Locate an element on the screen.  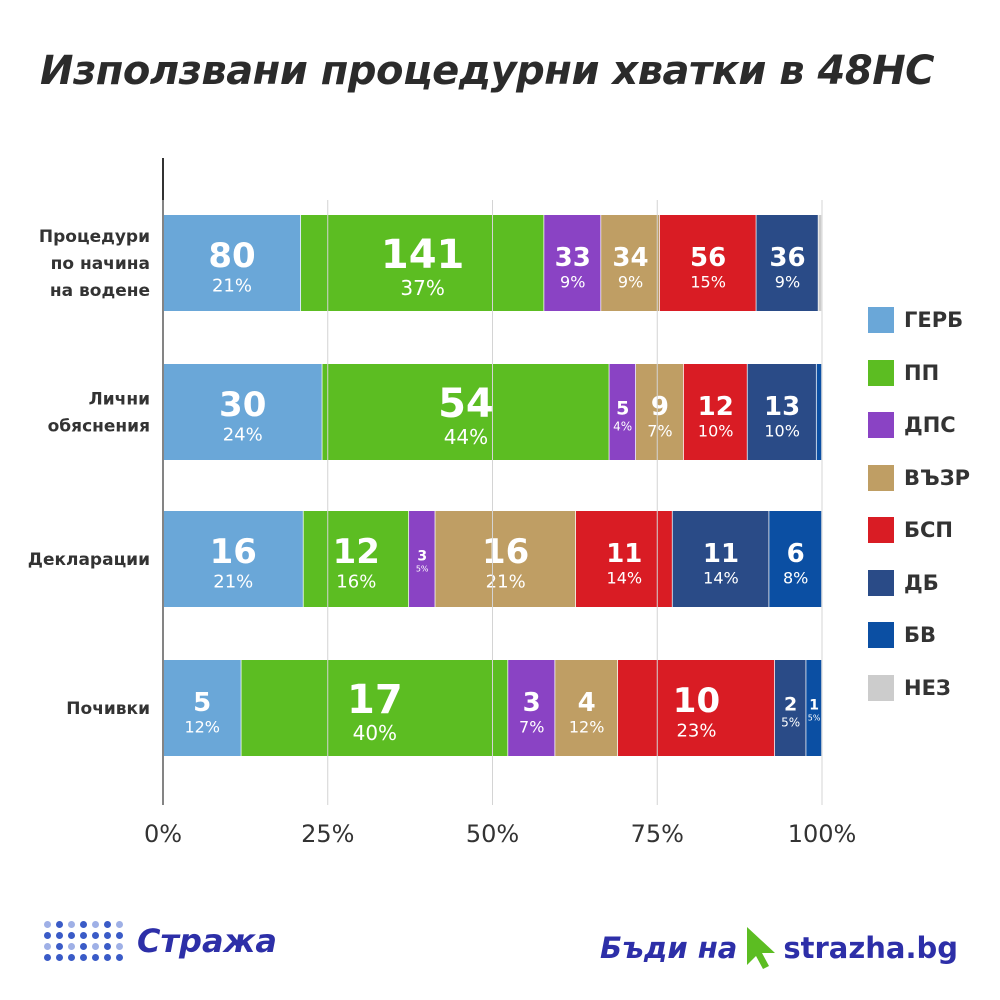
footer: Стража Бъди на strazha.bg is located at coordinates (500, 950).